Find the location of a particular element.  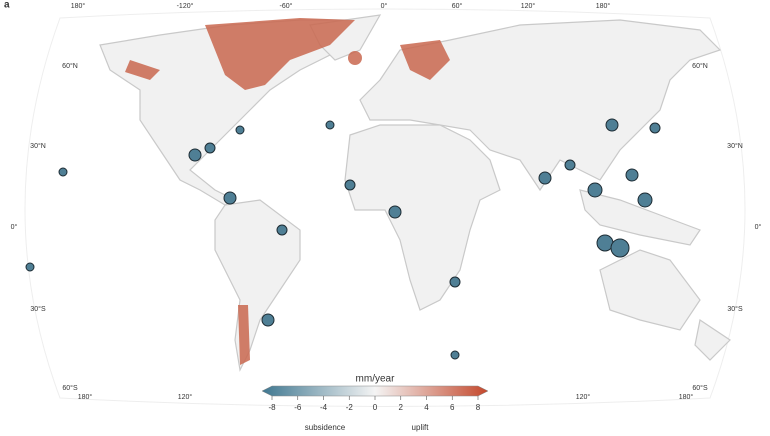

longitude-label: 60° is located at coordinates (457, 6).